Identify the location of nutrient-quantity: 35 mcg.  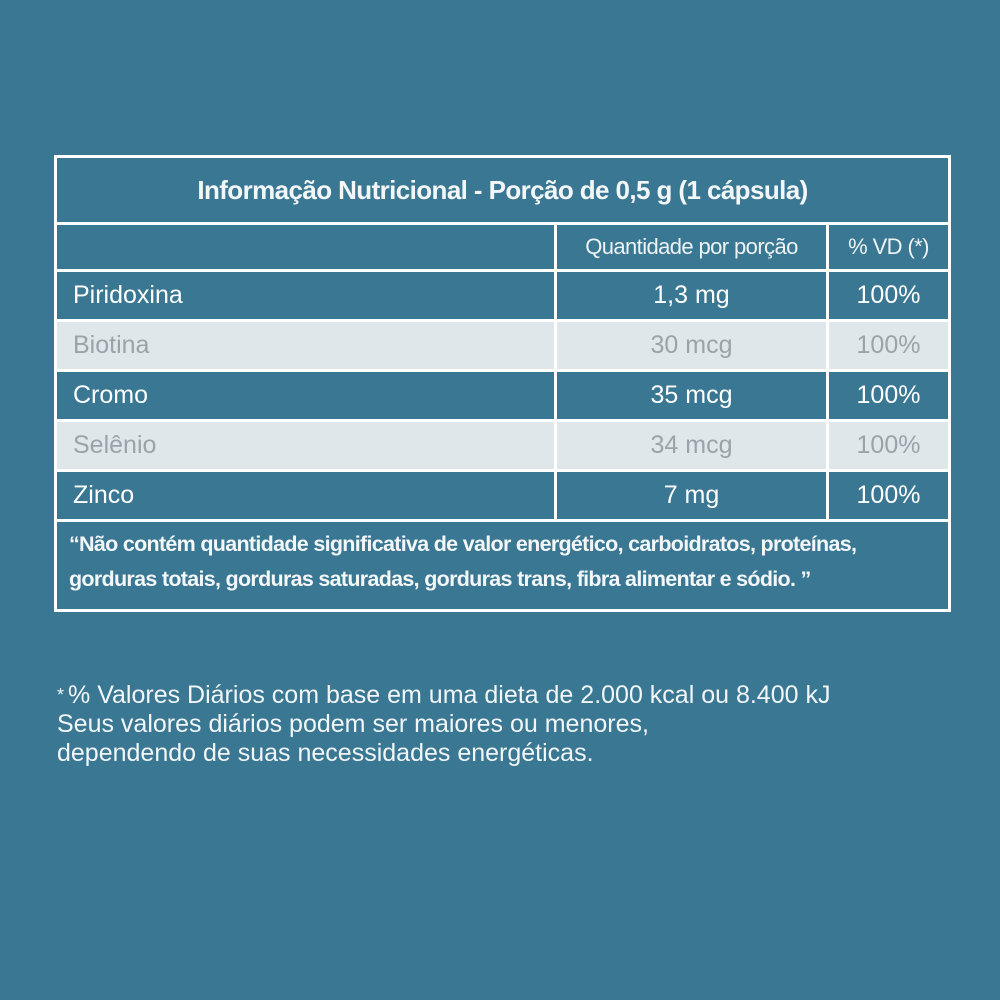
(693, 395).